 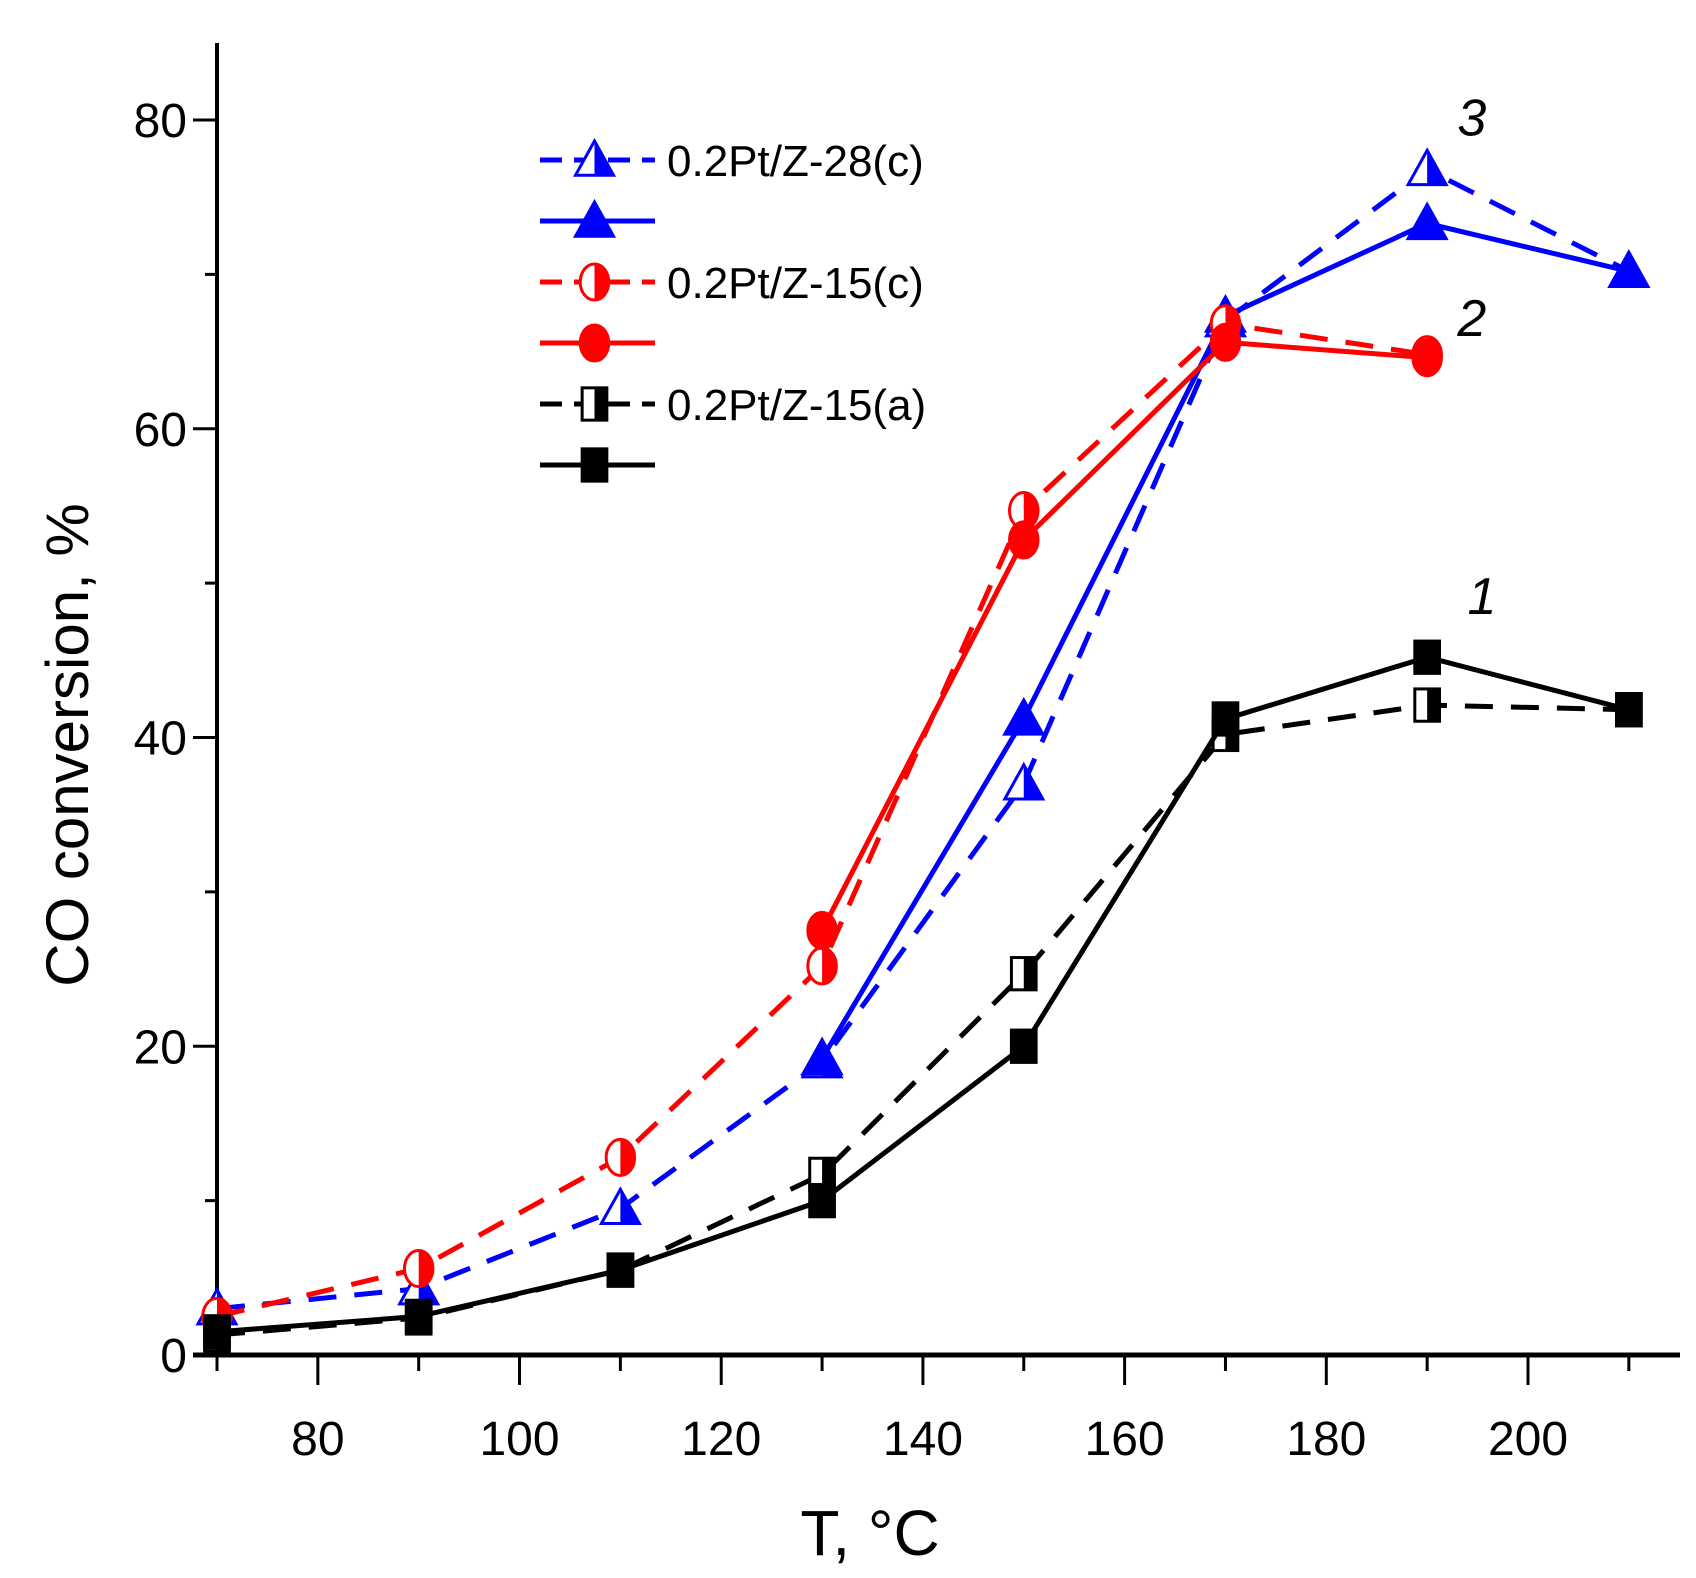 What do you see at coordinates (67, 745) in the screenshot?
I see `y-axis-label: CO conversion, %` at bounding box center [67, 745].